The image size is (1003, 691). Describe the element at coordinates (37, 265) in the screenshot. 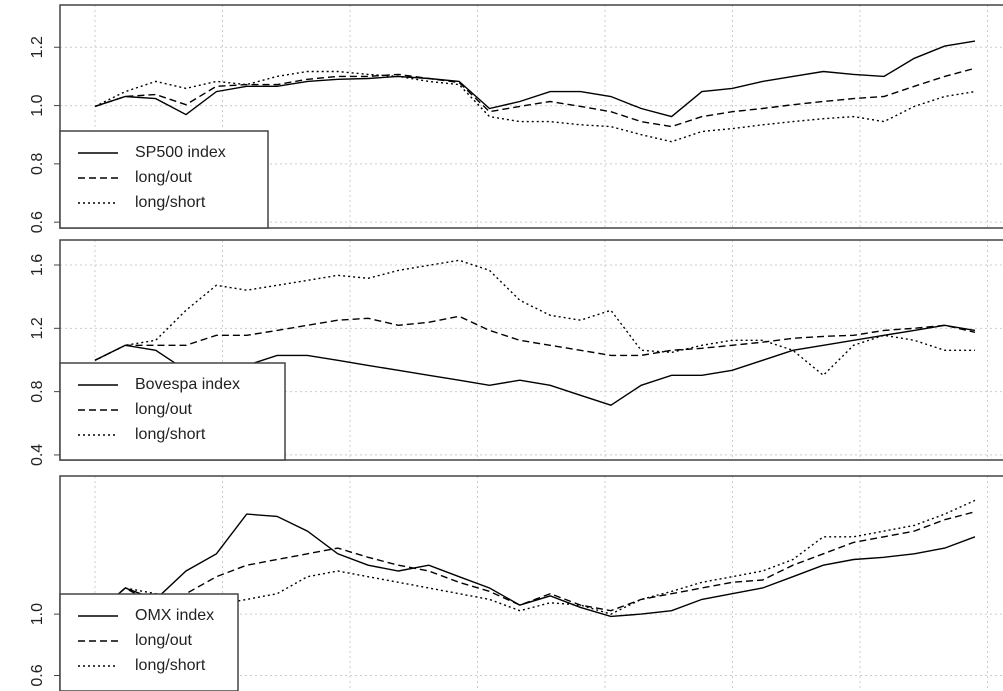

I see `y-tick-label: 1.6` at that location.